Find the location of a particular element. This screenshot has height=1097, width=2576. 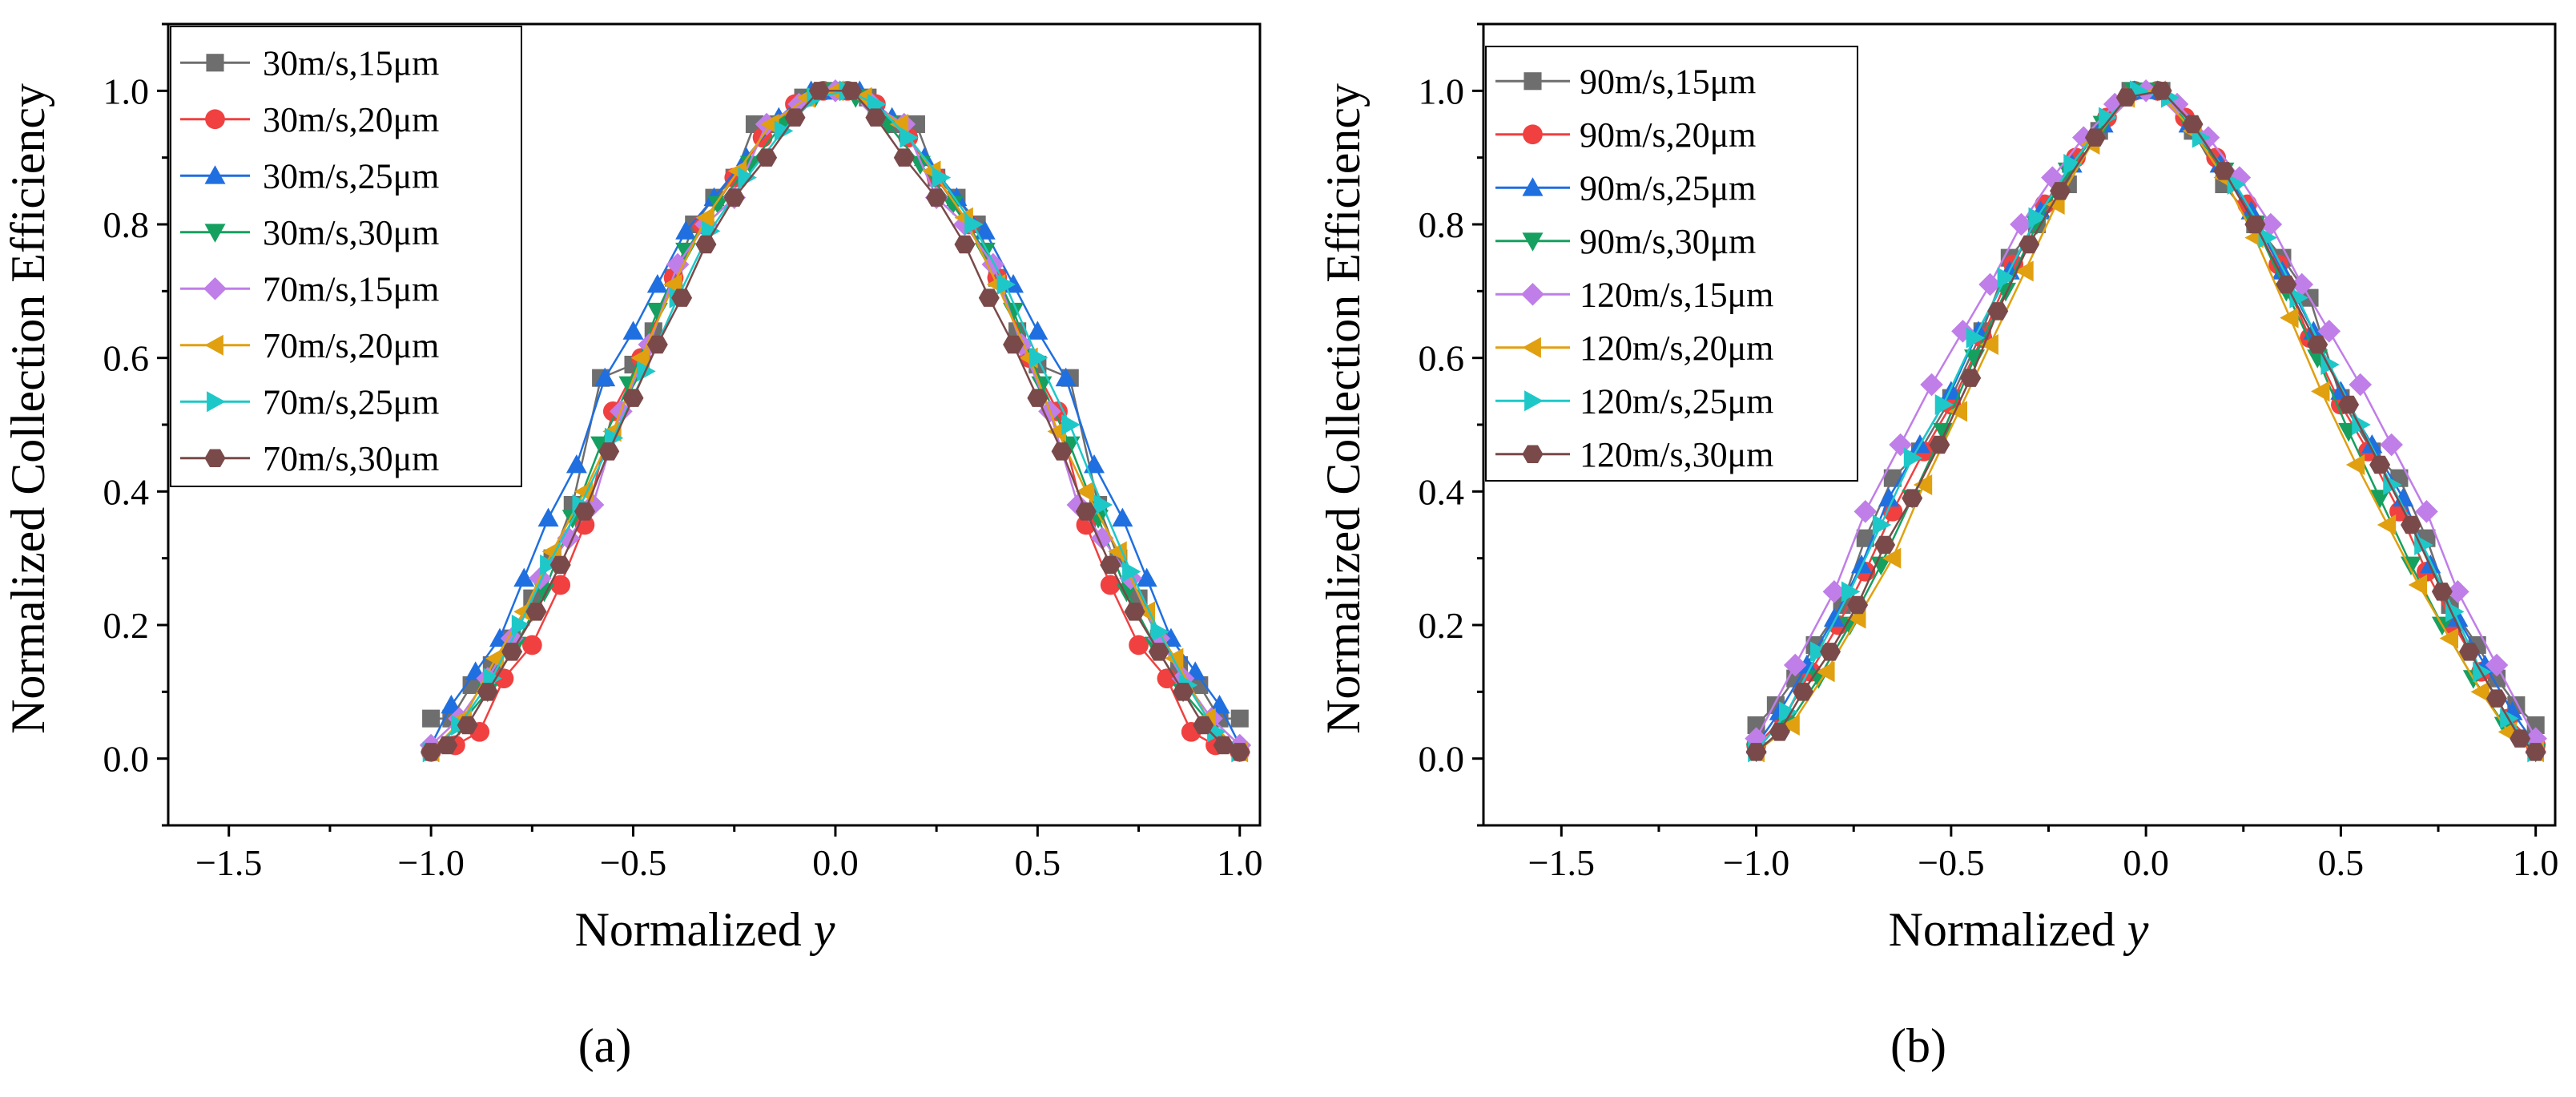

legend-label: 70m/s,30μm is located at coordinates (351, 458).